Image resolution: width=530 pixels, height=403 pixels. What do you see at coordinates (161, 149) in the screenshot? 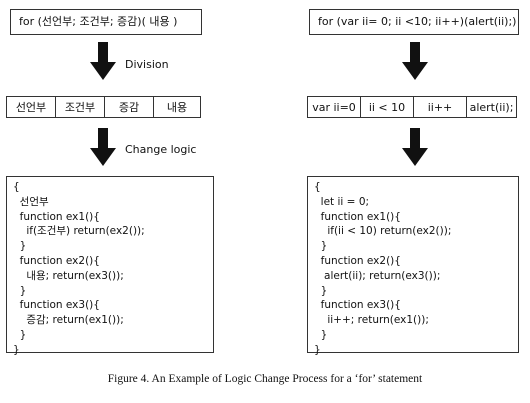
I see `left-change-logic-label: Change logic` at bounding box center [161, 149].